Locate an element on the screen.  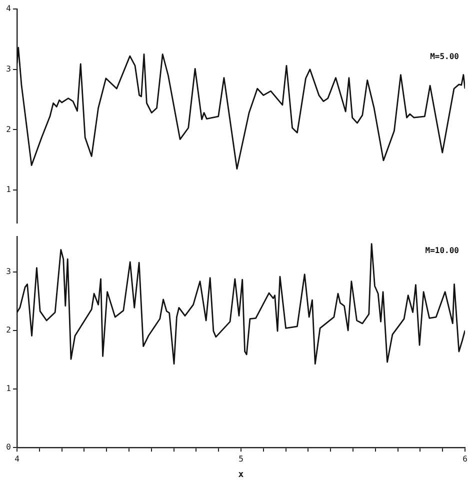
x-tick-label: 6 is located at coordinates (465, 459).